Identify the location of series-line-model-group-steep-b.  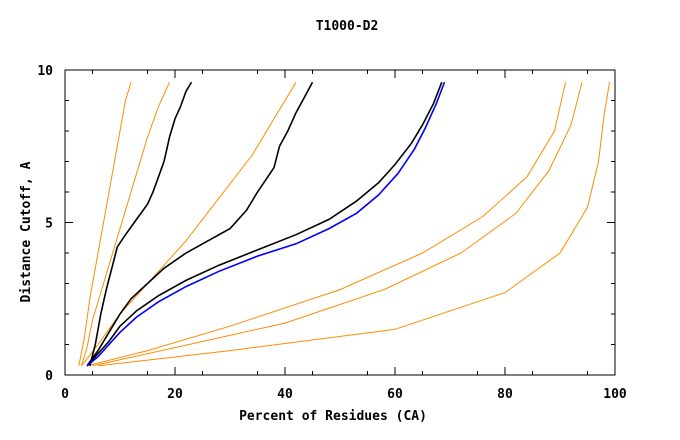
(105, 224).